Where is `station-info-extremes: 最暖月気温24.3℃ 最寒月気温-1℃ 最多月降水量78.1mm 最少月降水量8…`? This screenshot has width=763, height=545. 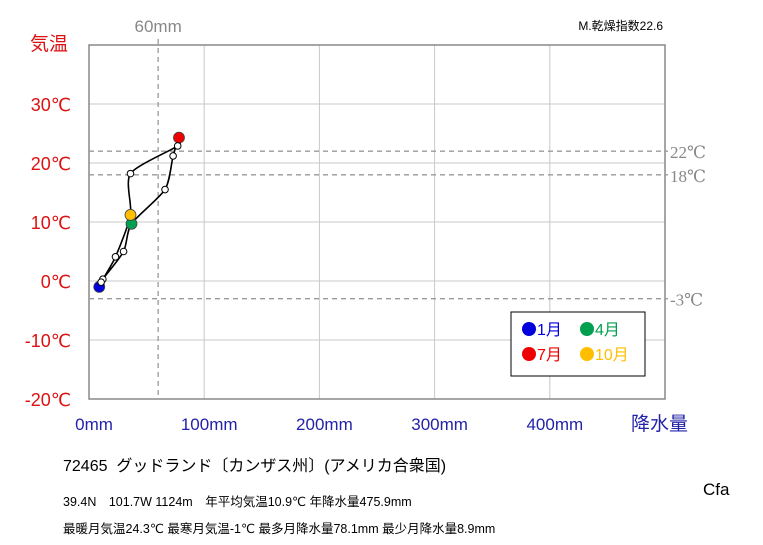
station-info-extremes: 最暖月気温24.3℃ 最寒月気温-1℃ 最多月降水量78.1mm 最少月降水量8… is located at coordinates (279, 529).